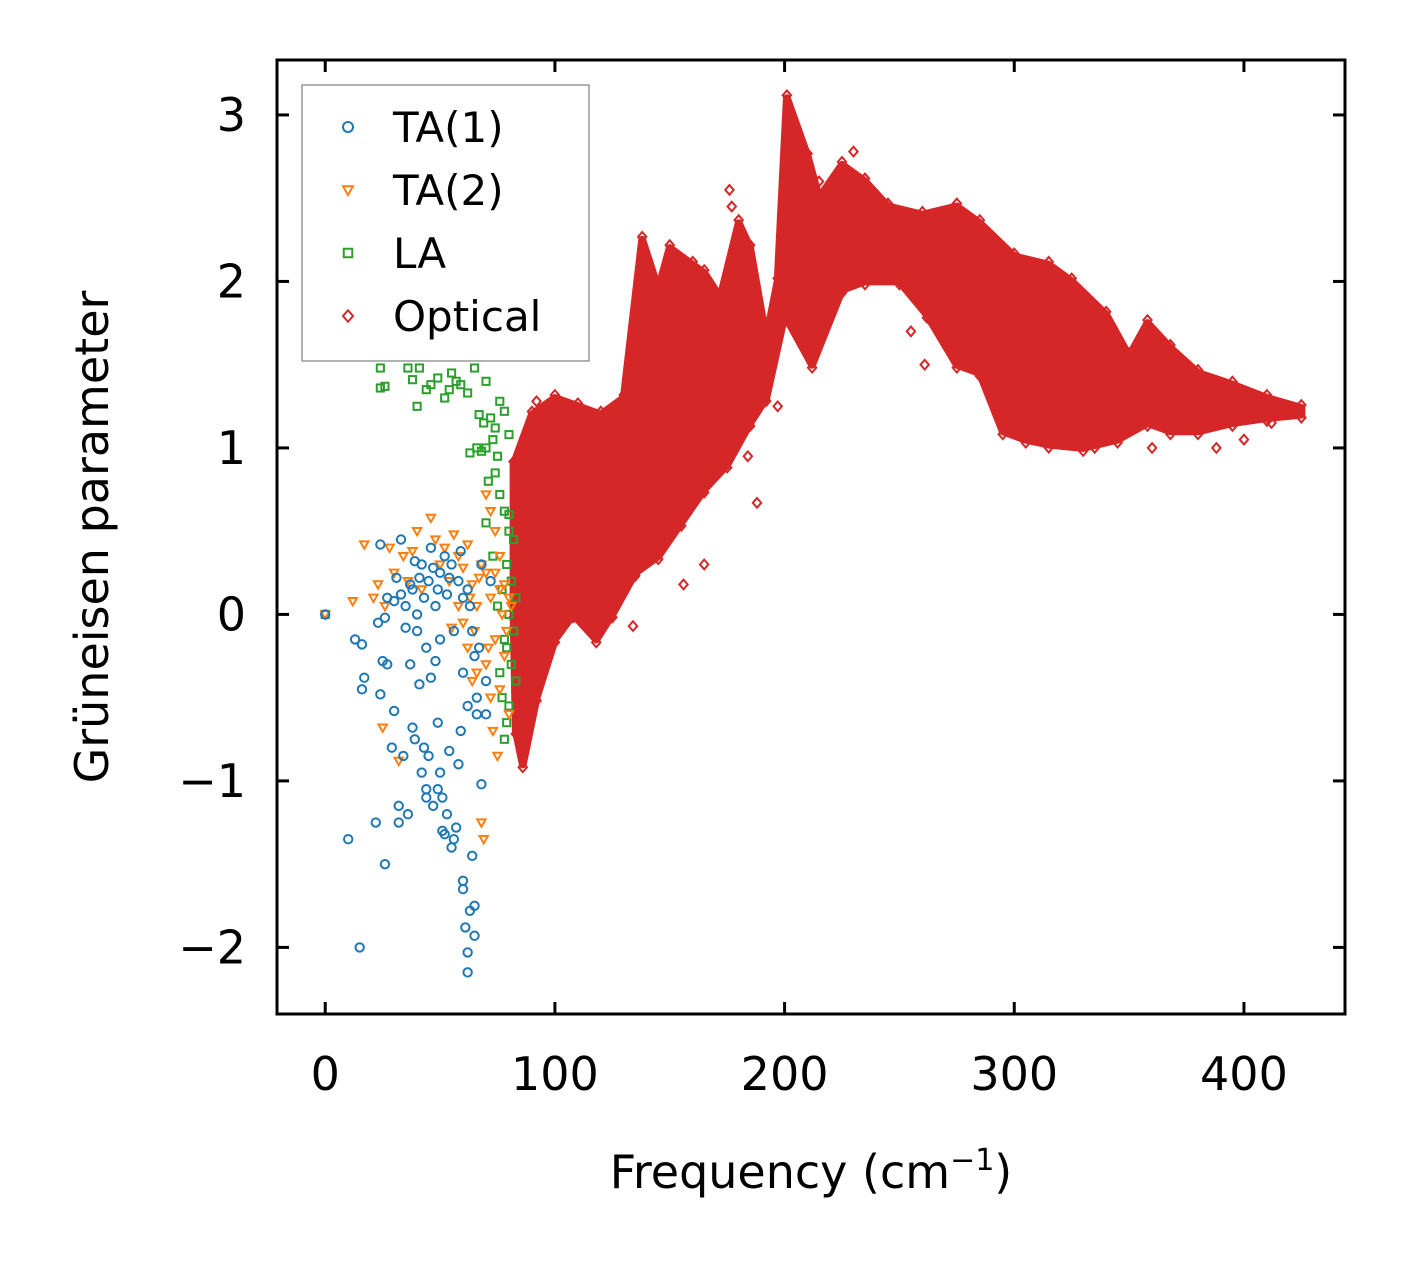  What do you see at coordinates (448, 127) in the screenshot?
I see `legend-label: TA(1)` at bounding box center [448, 127].